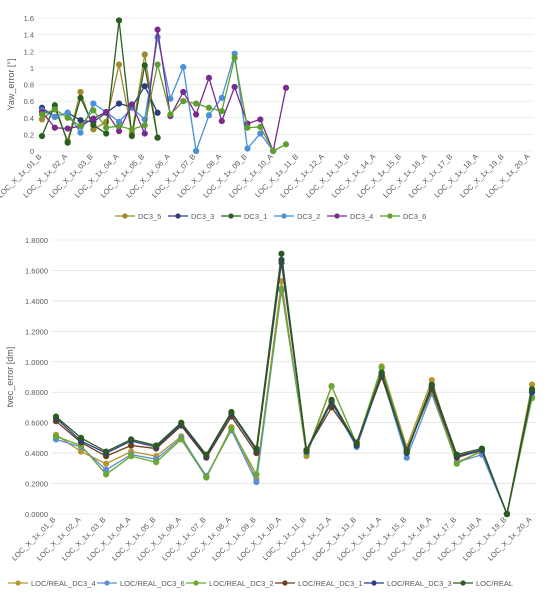 This screenshot has height=601, width=550. Describe the element at coordinates (385, 539) in the screenshot. I see `x-tick-label: LOC_X_1x_15_B` at that location.